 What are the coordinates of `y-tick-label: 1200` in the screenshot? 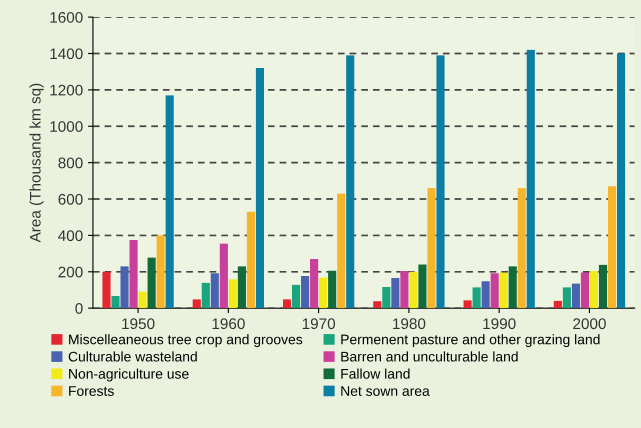 It's located at (66, 90).